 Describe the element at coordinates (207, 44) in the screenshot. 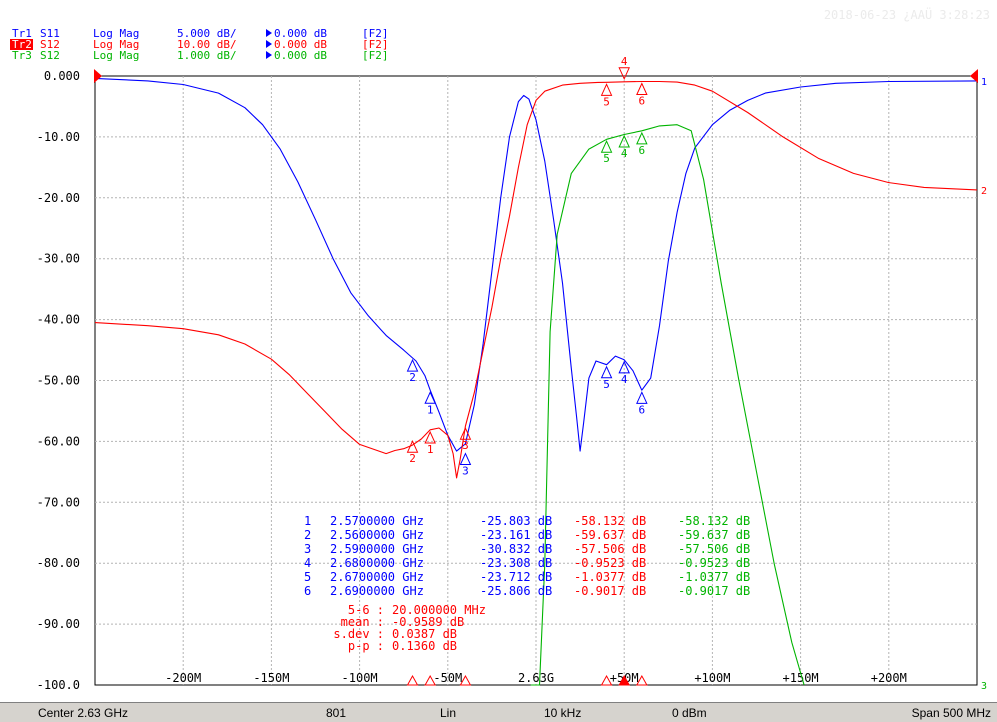

I see `trace-scale: 10.00 dB/` at that location.